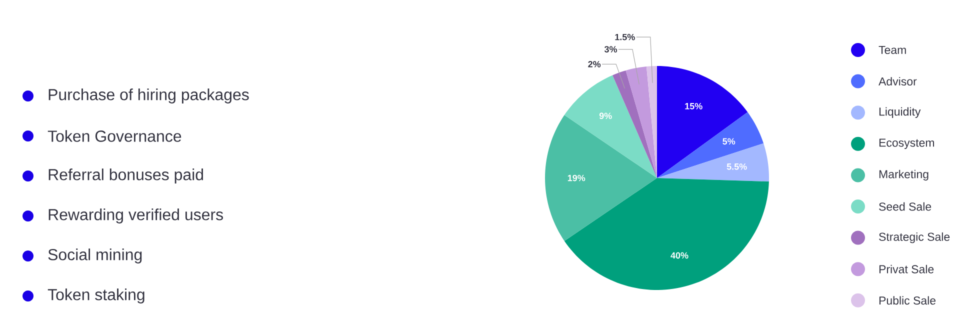  What do you see at coordinates (95, 256) in the screenshot?
I see `text: Social mining` at bounding box center [95, 256].